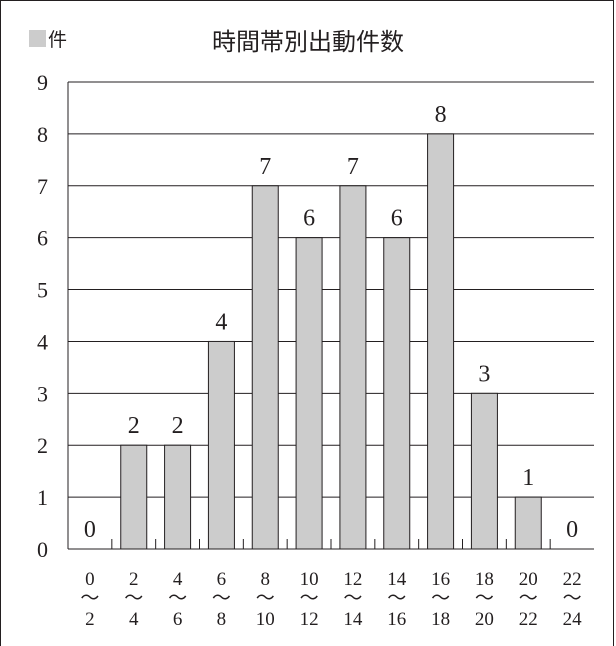 The height and width of the screenshot is (646, 616). What do you see at coordinates (42, 290) in the screenshot?
I see `y-tick-label: 5` at bounding box center [42, 290].